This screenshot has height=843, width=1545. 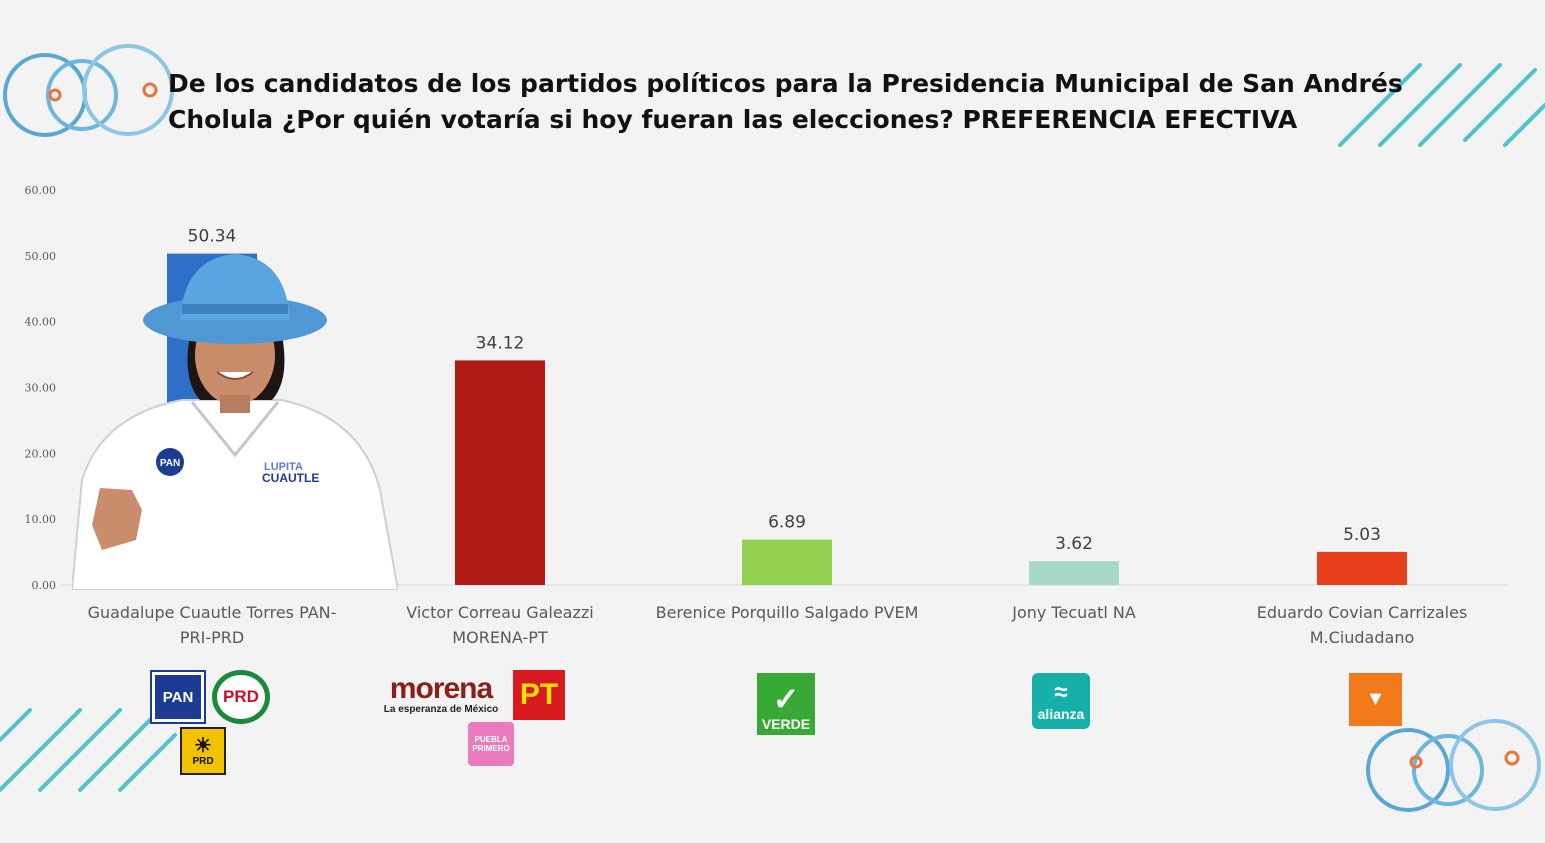 I want to click on pan-logo: PAN, so click(x=178, y=697).